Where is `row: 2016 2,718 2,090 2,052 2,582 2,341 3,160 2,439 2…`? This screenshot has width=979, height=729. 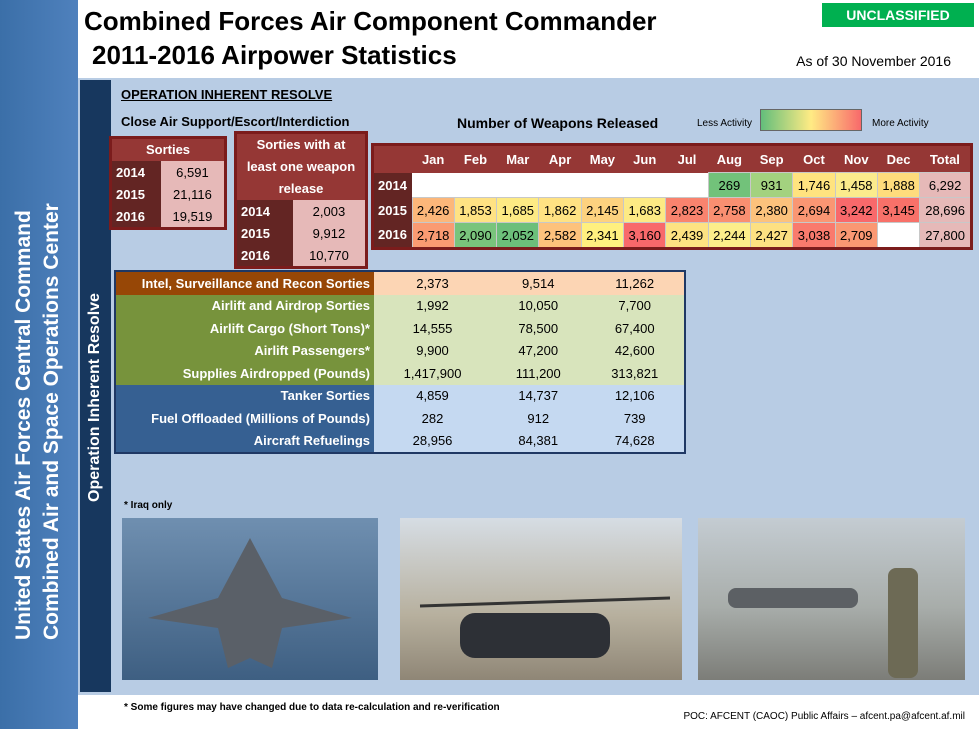
row: 2016 2,718 2,090 2,052 2,582 2,341 3,160 2,439 2… is located at coordinates (672, 235).